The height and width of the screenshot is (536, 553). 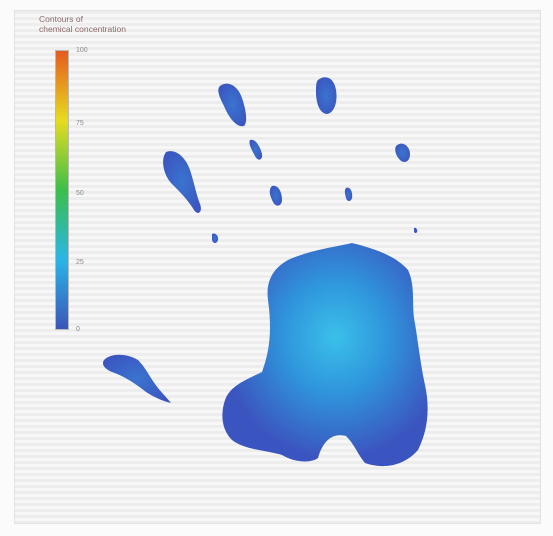 I want to click on legend-title-line-1: Contours of, so click(x=61, y=19).